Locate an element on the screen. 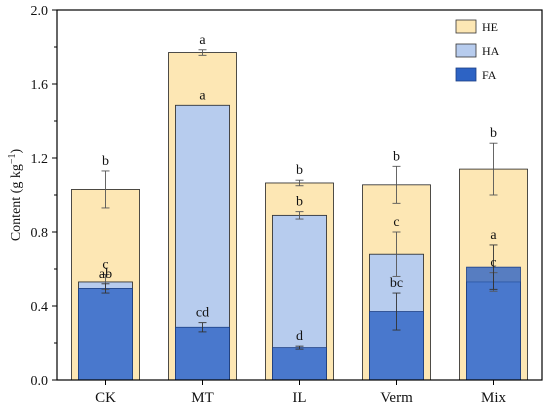 The width and height of the screenshot is (550, 411). legend-label: HA is located at coordinates (491, 51).